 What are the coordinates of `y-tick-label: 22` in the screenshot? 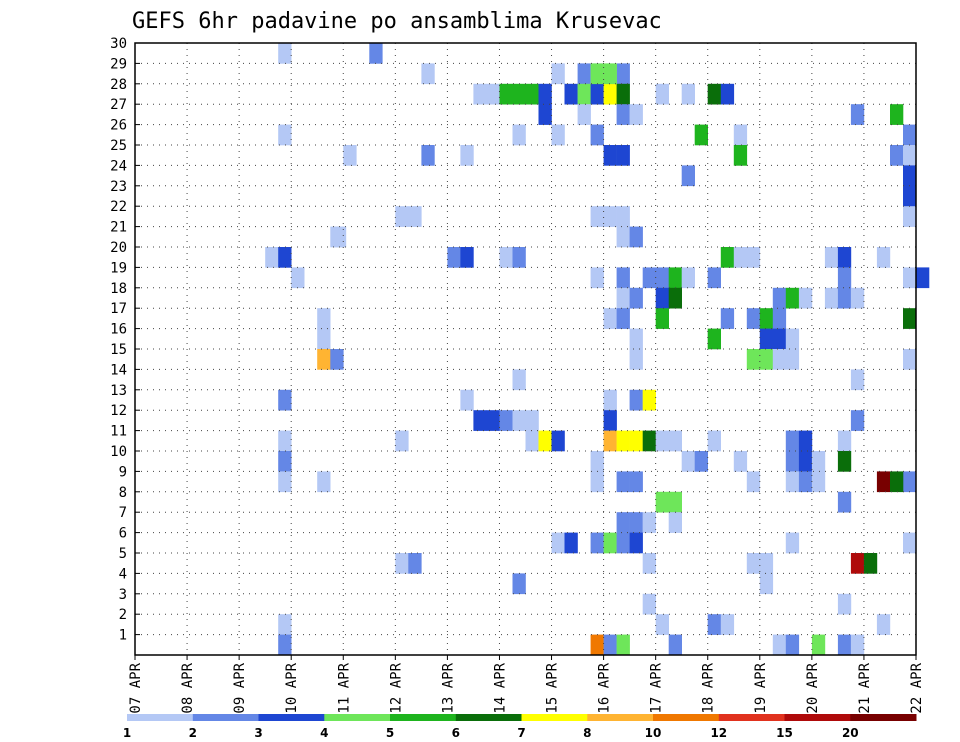 It's located at (118, 207).